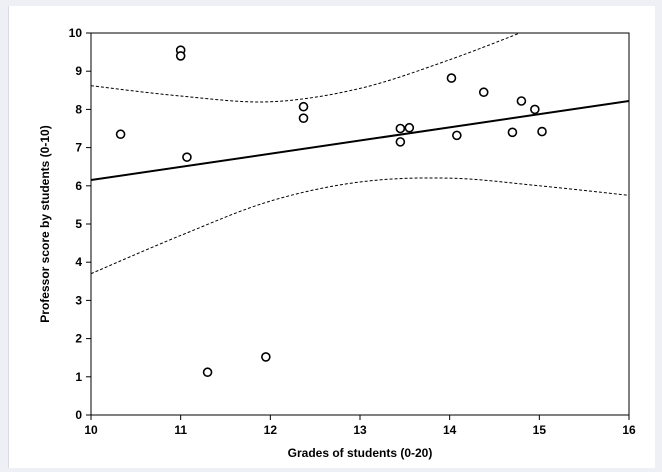  Describe the element at coordinates (78, 148) in the screenshot. I see `y-tick-label: 7` at that location.